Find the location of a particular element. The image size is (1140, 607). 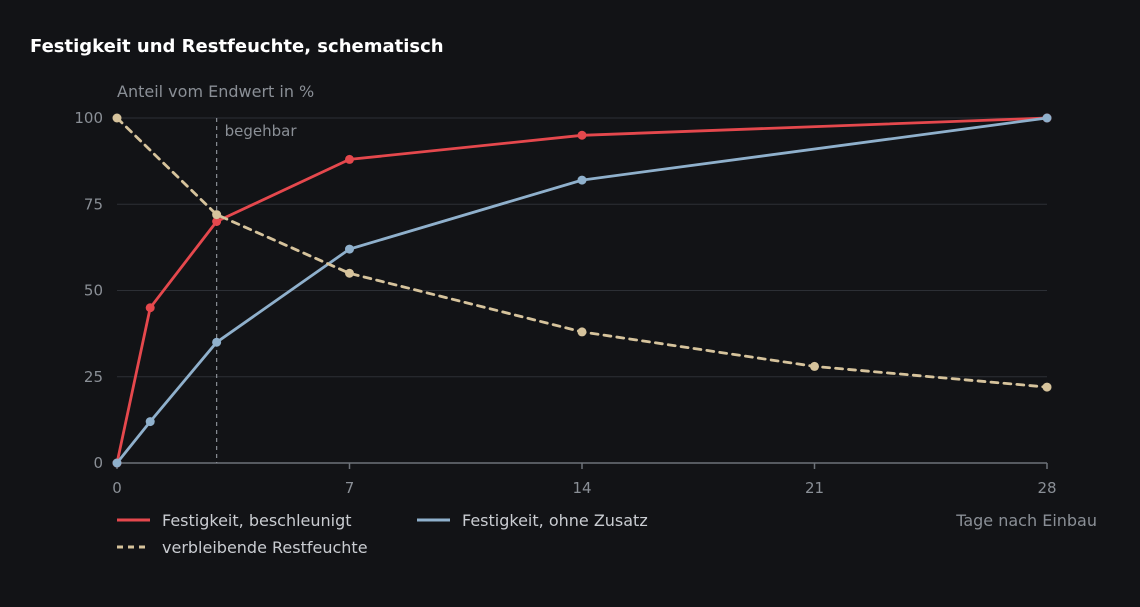

x-tick-7: 7 is located at coordinates (350, 488).